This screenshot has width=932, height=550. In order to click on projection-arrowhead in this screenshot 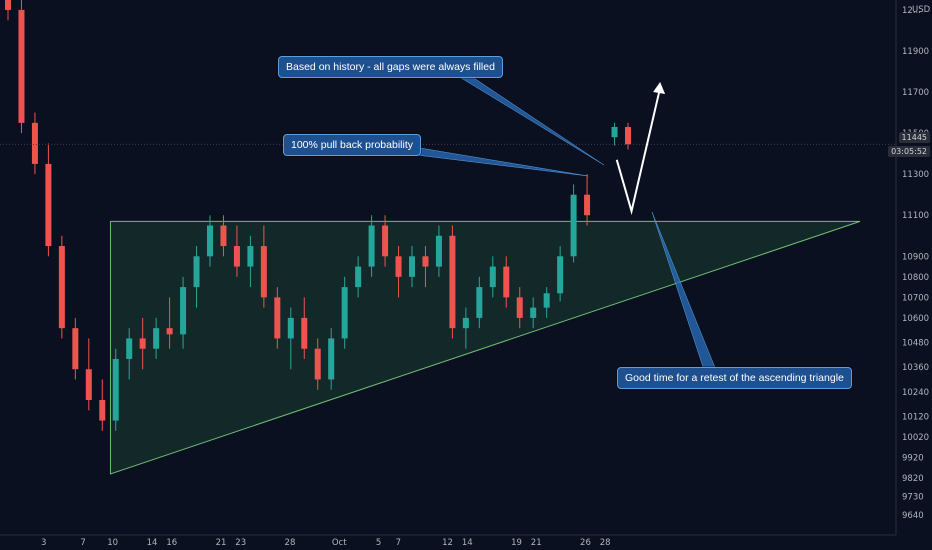, I will do `click(659, 87)`.